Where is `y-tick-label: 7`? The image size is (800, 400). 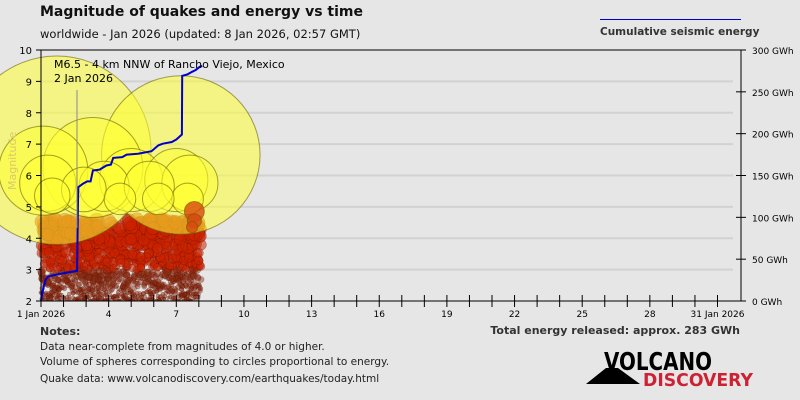
y-tick-label: 7 is located at coordinates (29, 145).